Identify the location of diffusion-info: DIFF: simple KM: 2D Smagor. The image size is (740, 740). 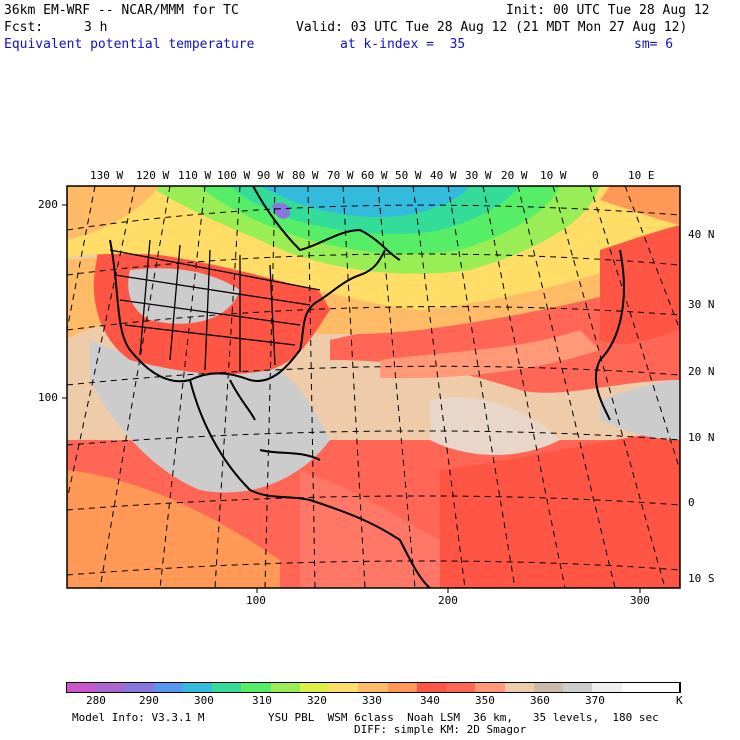
(440, 729).